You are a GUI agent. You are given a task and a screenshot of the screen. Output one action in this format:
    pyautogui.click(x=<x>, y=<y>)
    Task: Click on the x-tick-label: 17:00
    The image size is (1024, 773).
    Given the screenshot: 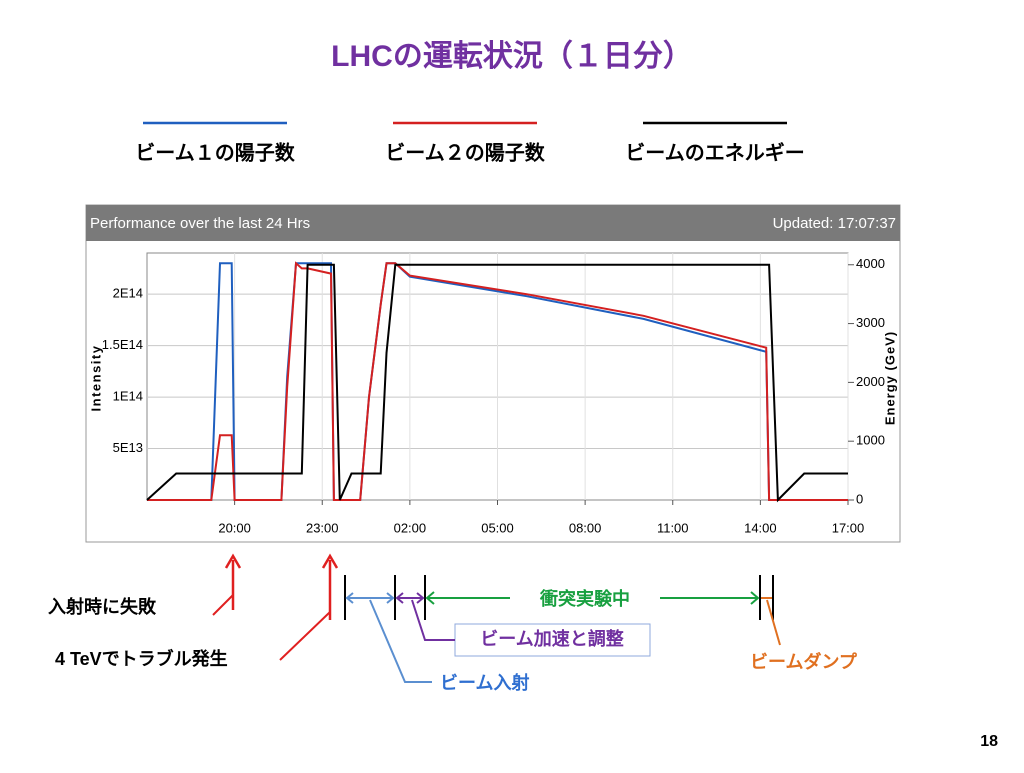 What is the action you would take?
    pyautogui.click(x=848, y=527)
    